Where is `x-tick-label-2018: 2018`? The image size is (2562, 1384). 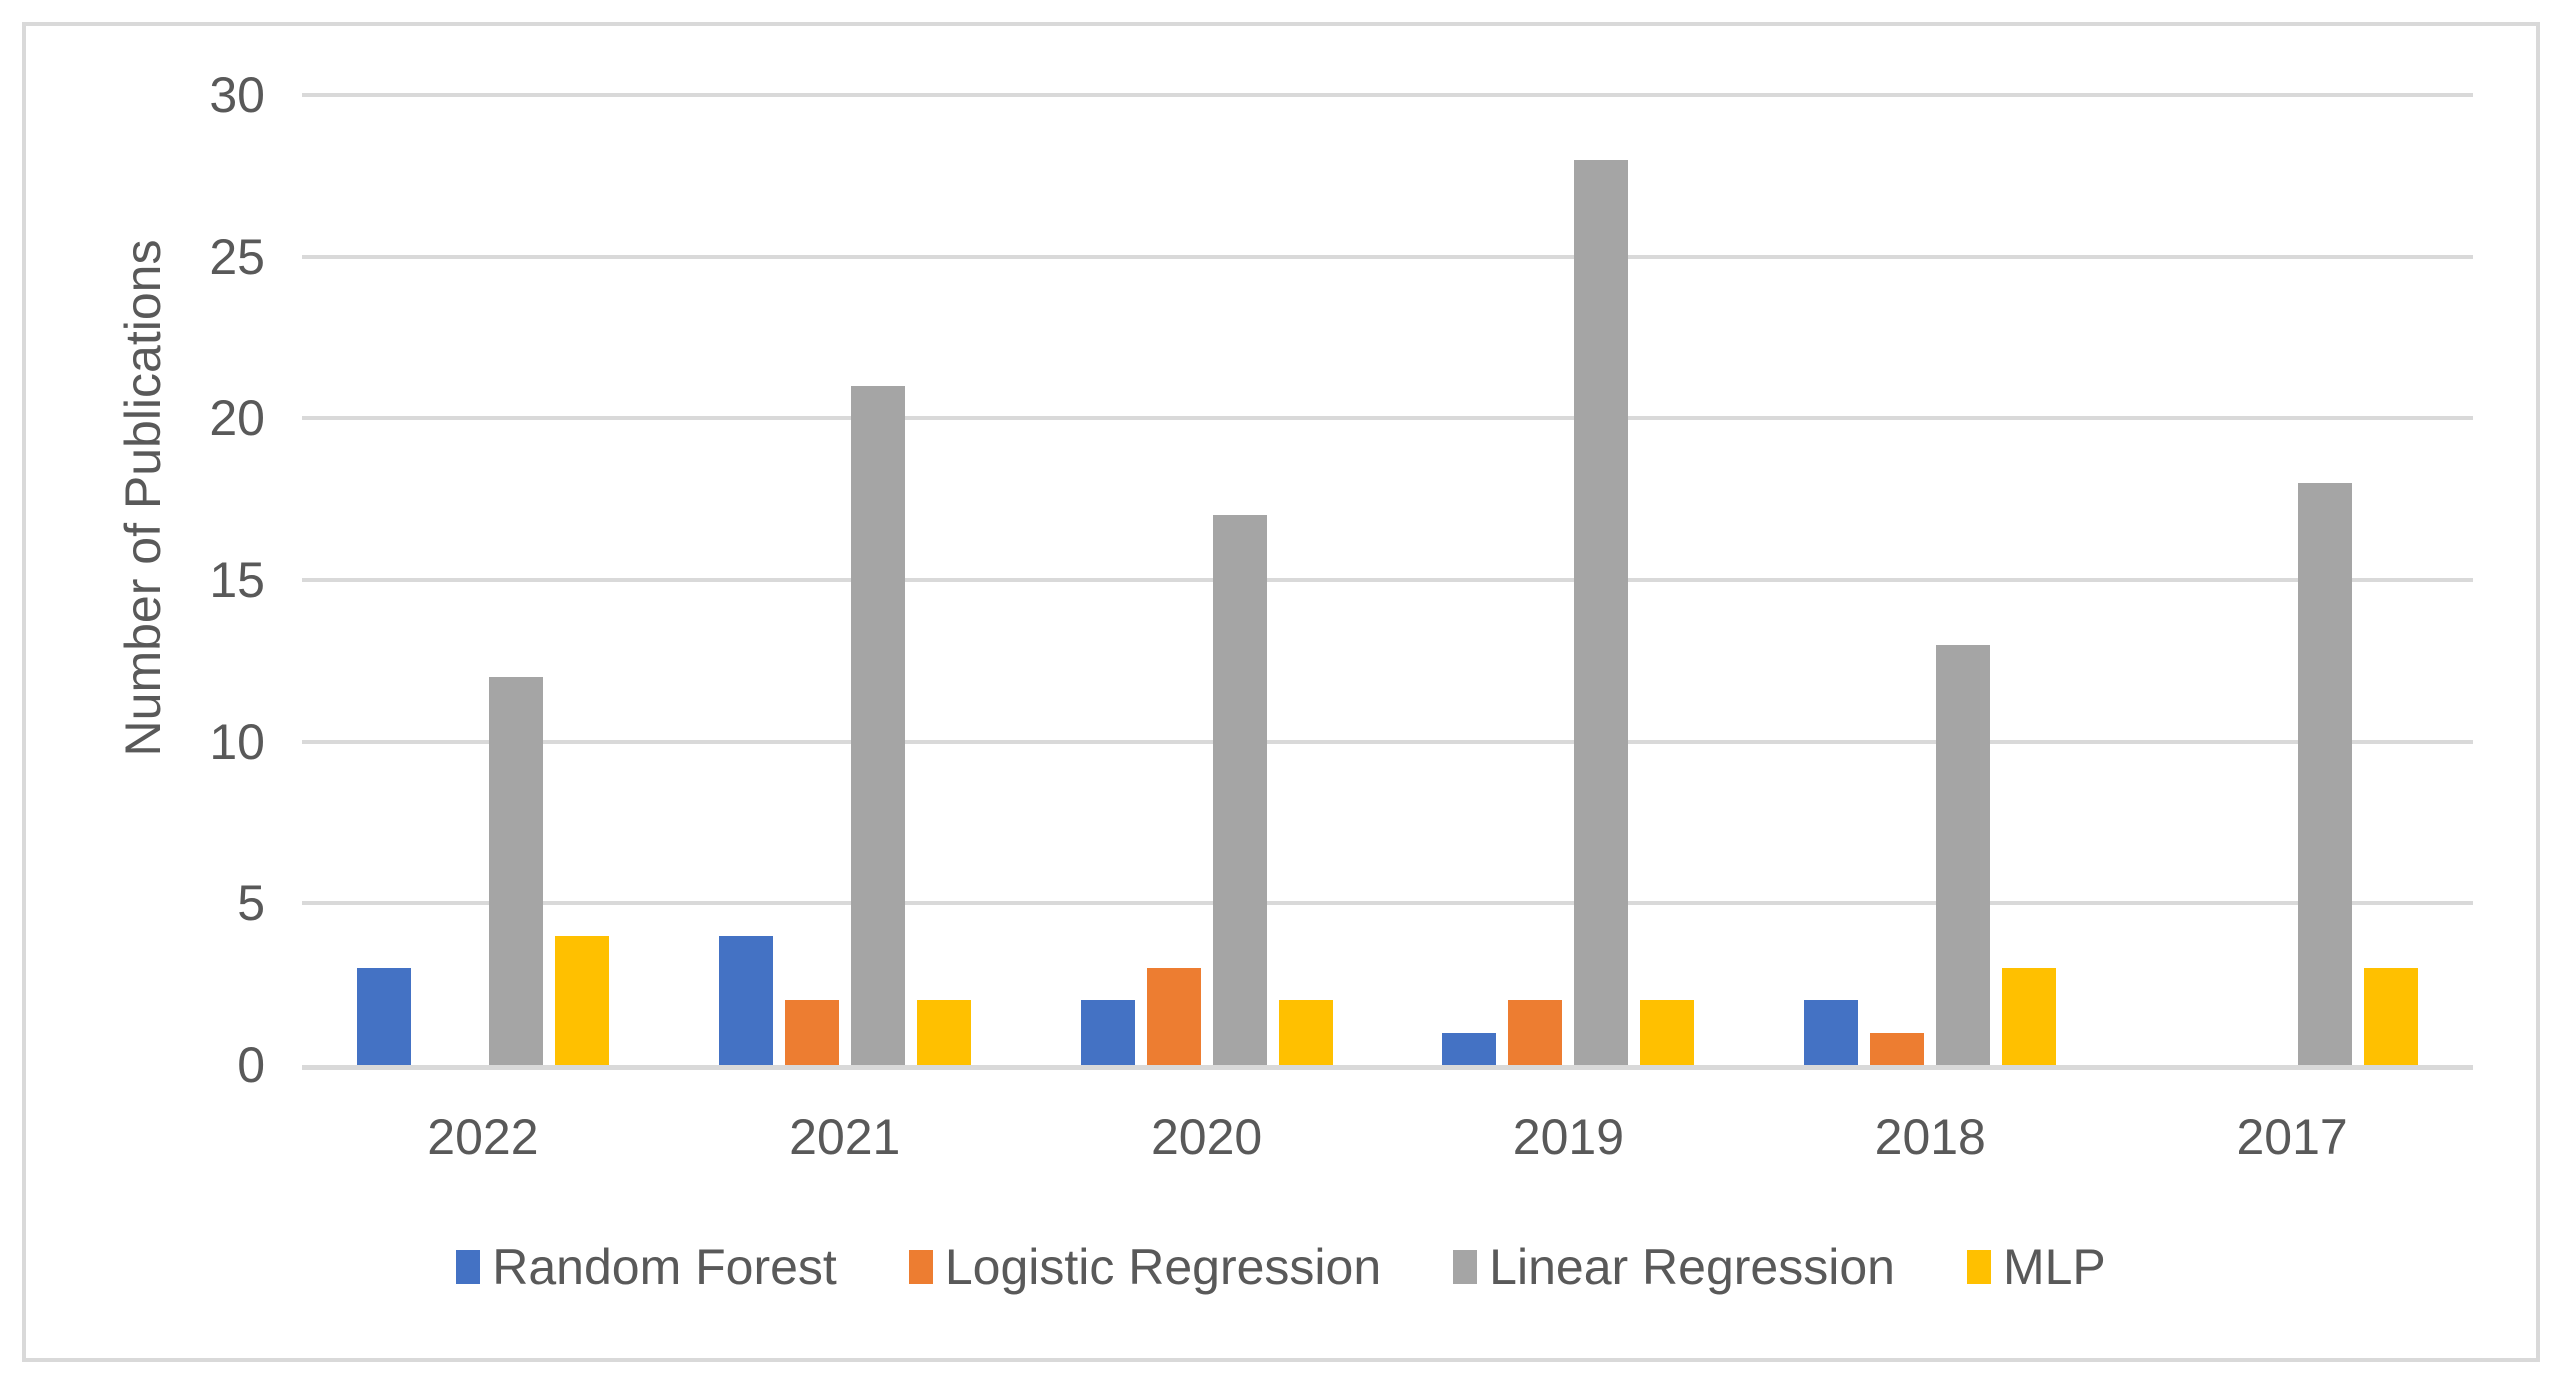
x-tick-label-2018: 2018 is located at coordinates (1930, 1137).